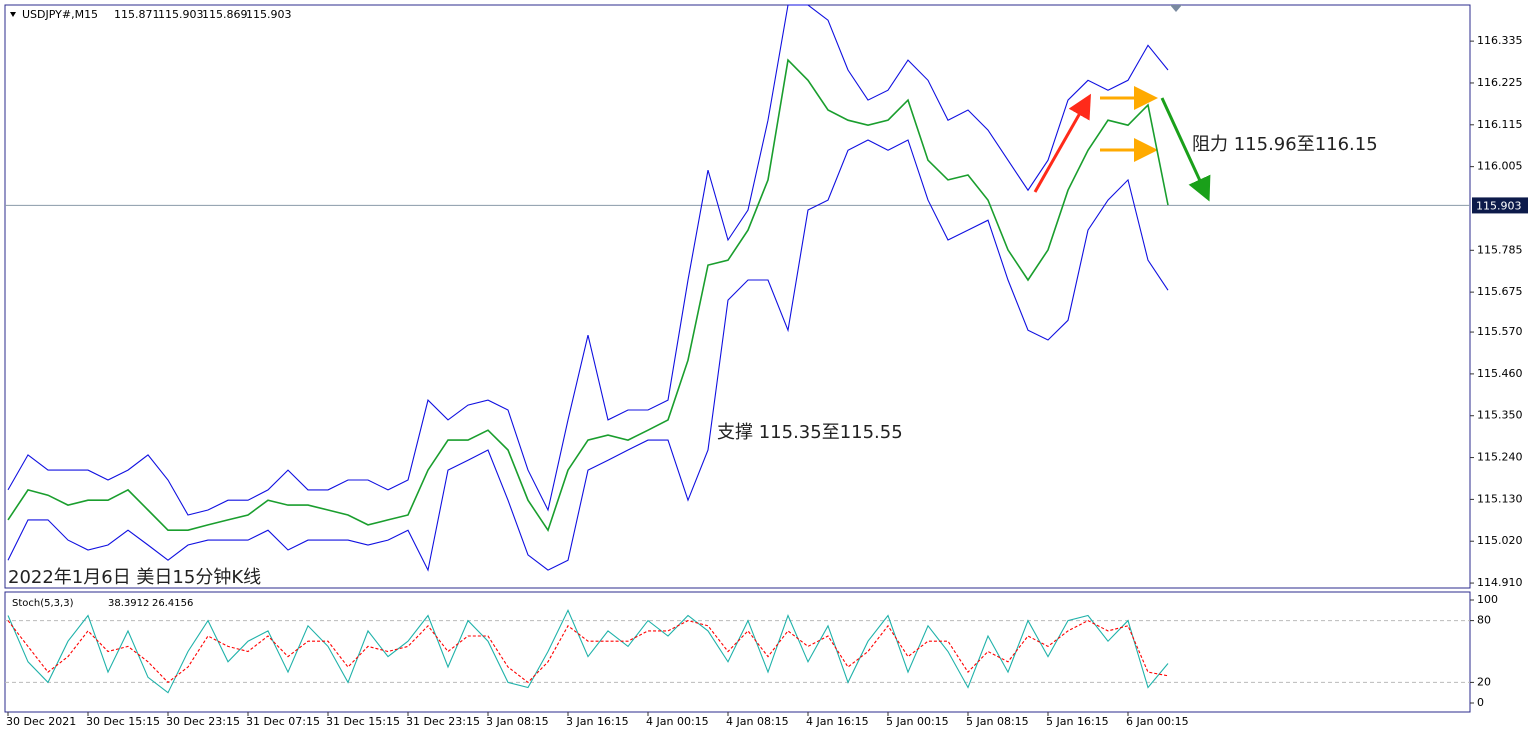 Image resolution: width=1530 pixels, height=740 pixels. What do you see at coordinates (1484, 620) in the screenshot?
I see `y-tick-label: 80` at bounding box center [1484, 620].